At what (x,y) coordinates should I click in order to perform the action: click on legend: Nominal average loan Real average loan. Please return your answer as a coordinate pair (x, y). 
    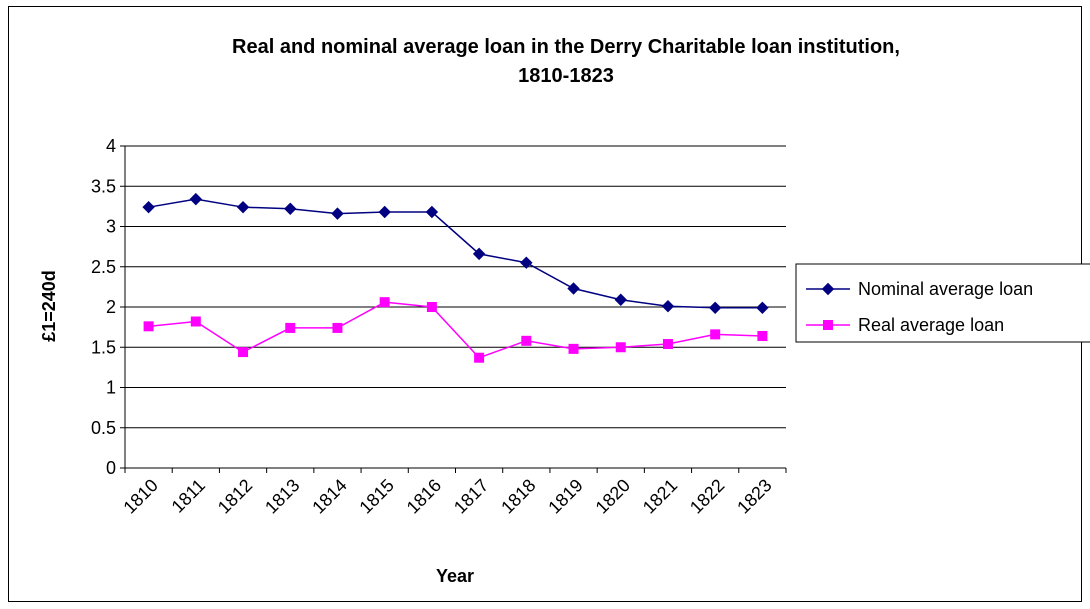
    Looking at the image, I should click on (942, 303).